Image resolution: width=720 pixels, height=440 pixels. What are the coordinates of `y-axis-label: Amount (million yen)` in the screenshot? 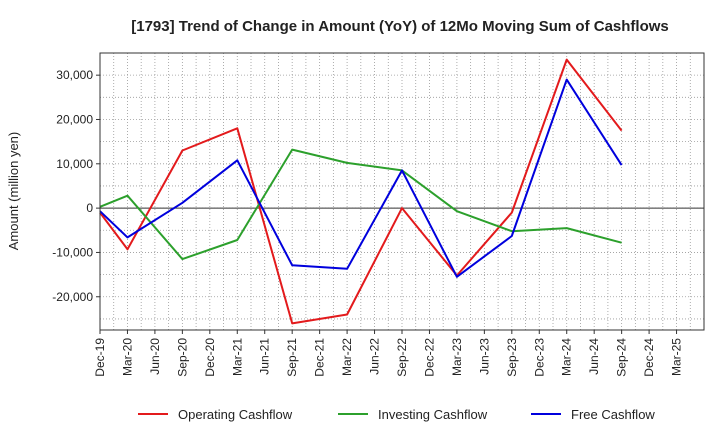 It's located at (13, 191).